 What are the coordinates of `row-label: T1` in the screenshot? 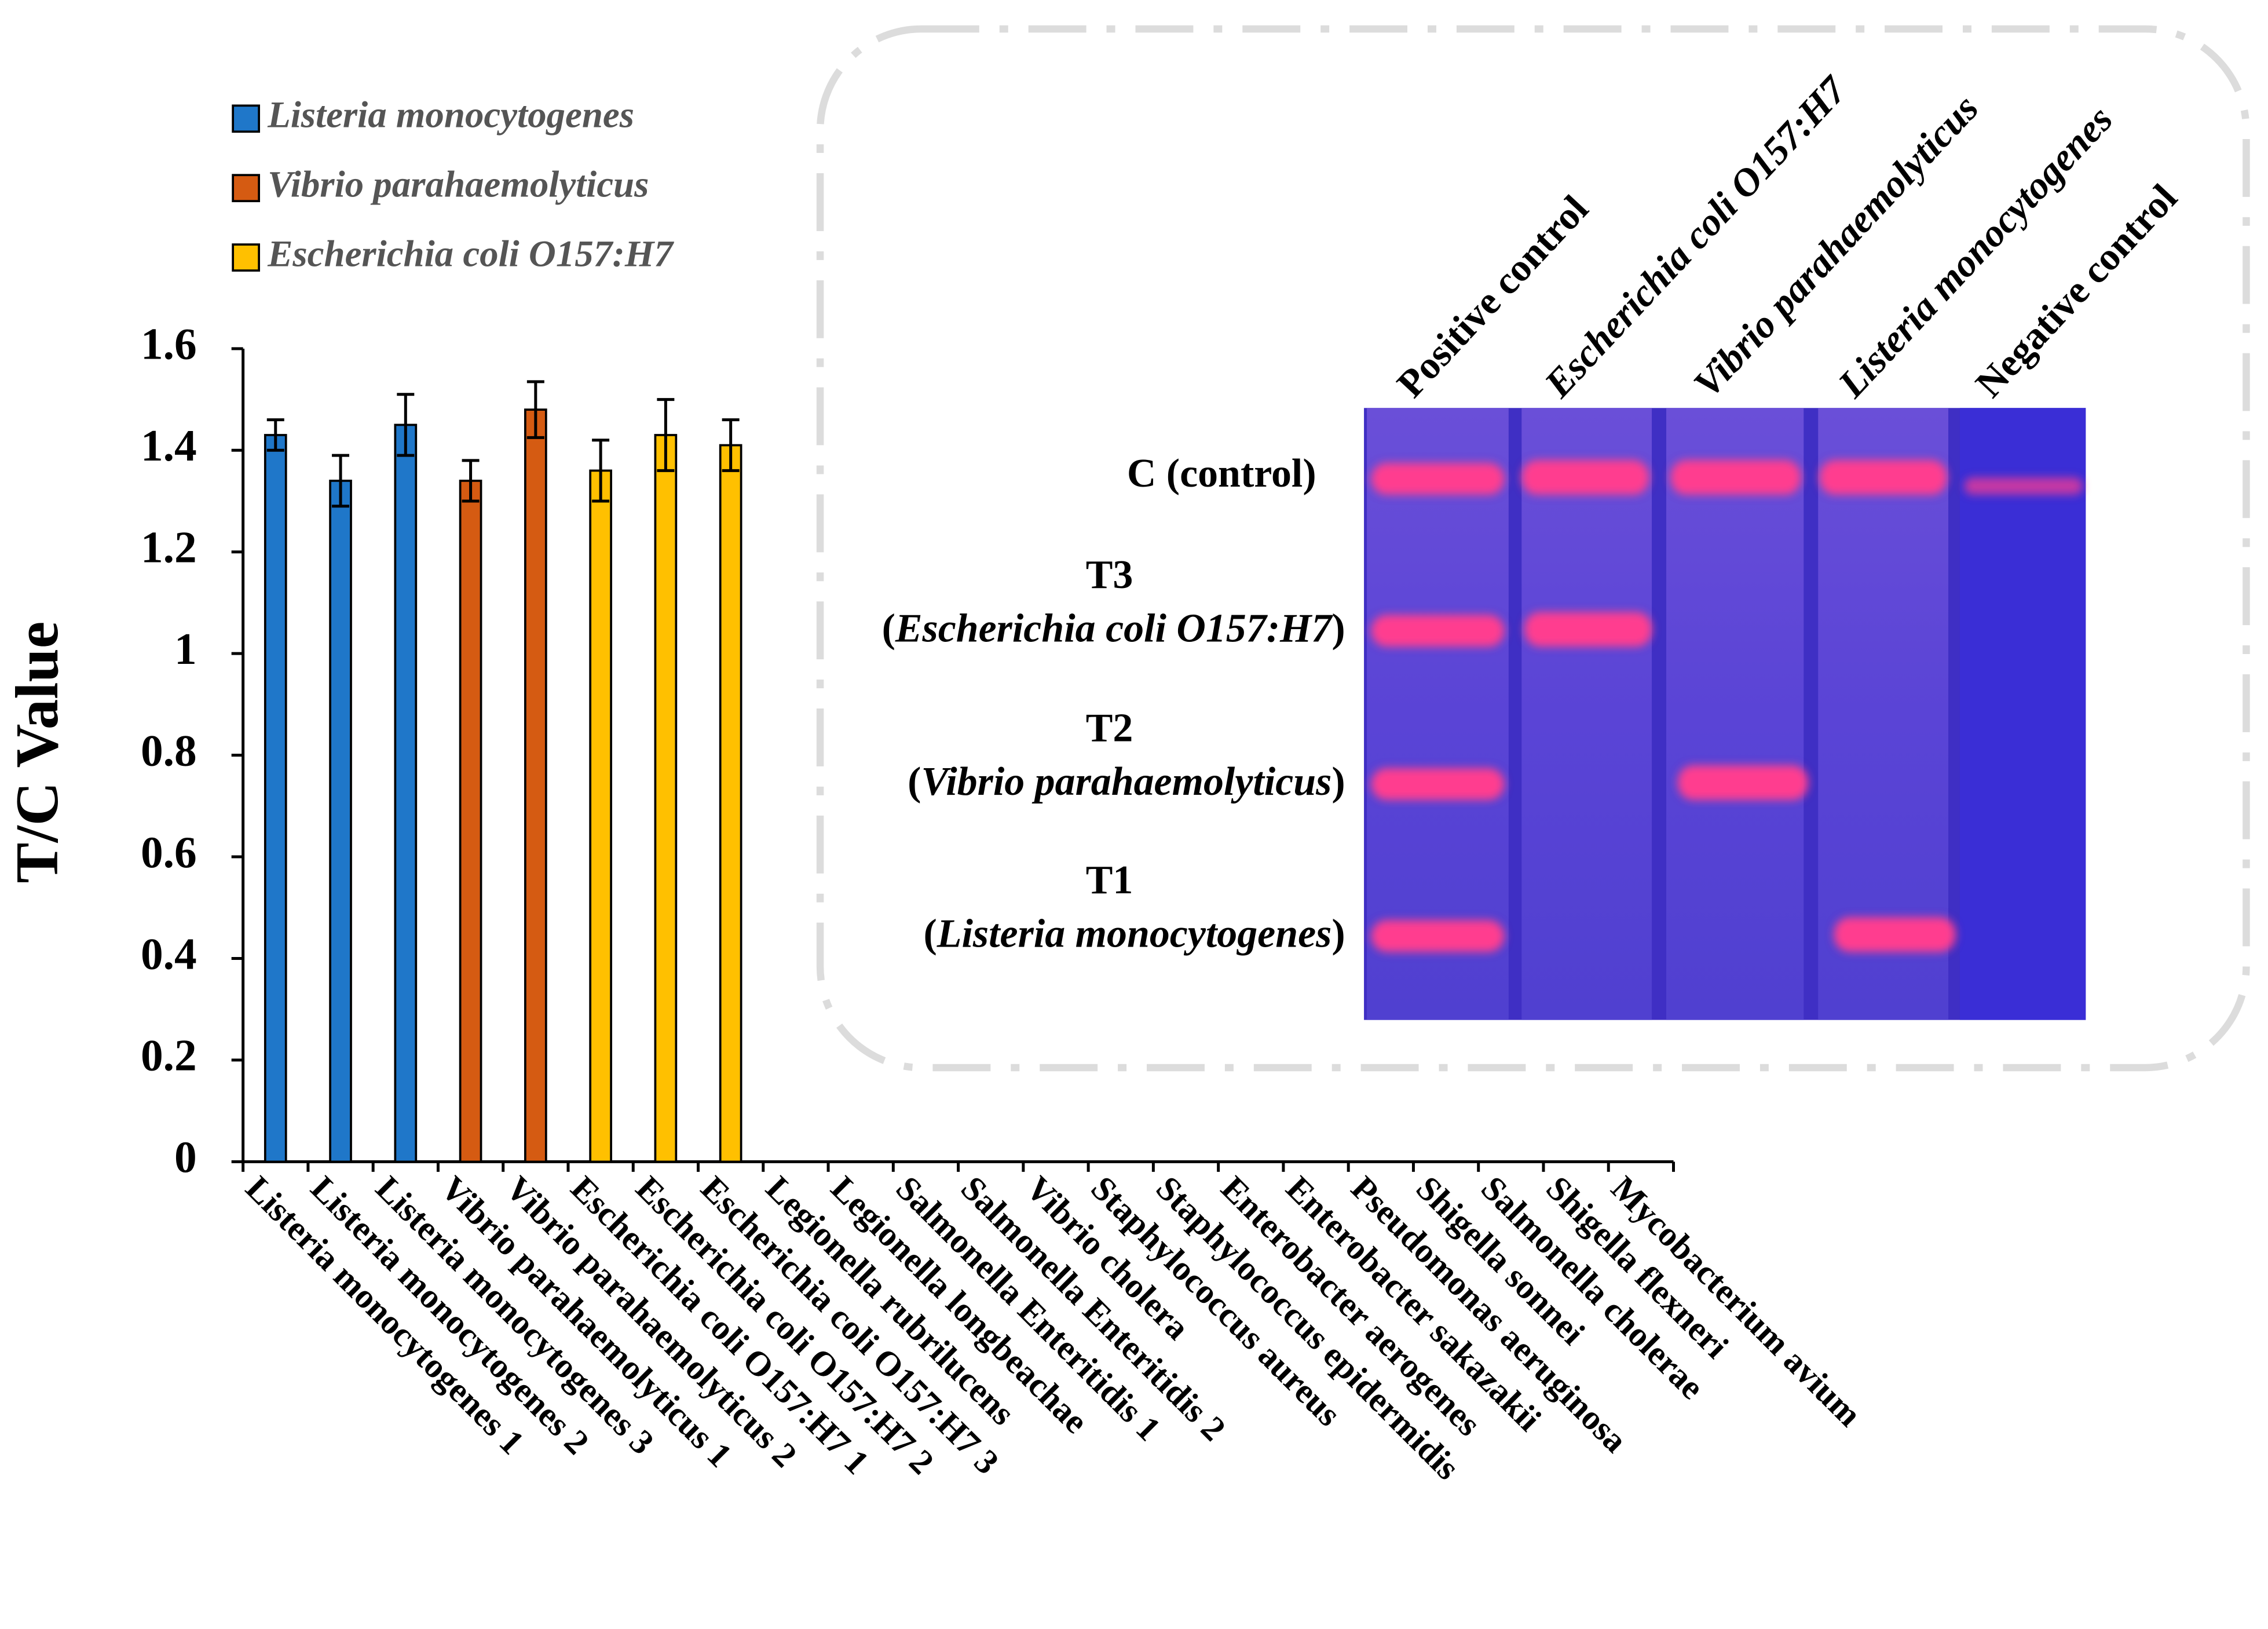 It's located at (1109, 880).